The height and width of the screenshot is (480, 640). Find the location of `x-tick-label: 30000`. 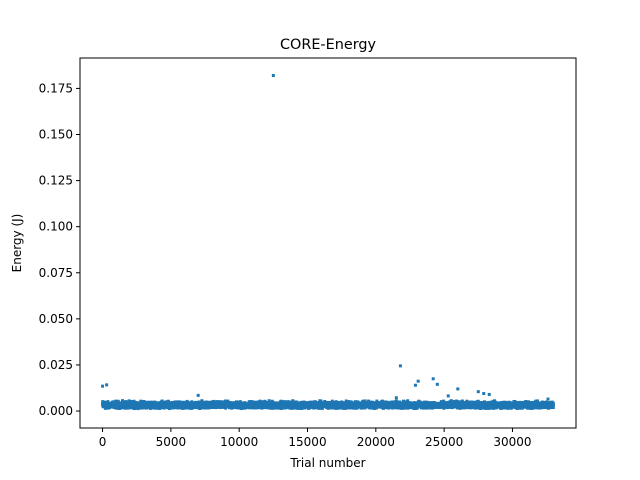

x-tick-label: 30000 is located at coordinates (512, 442).